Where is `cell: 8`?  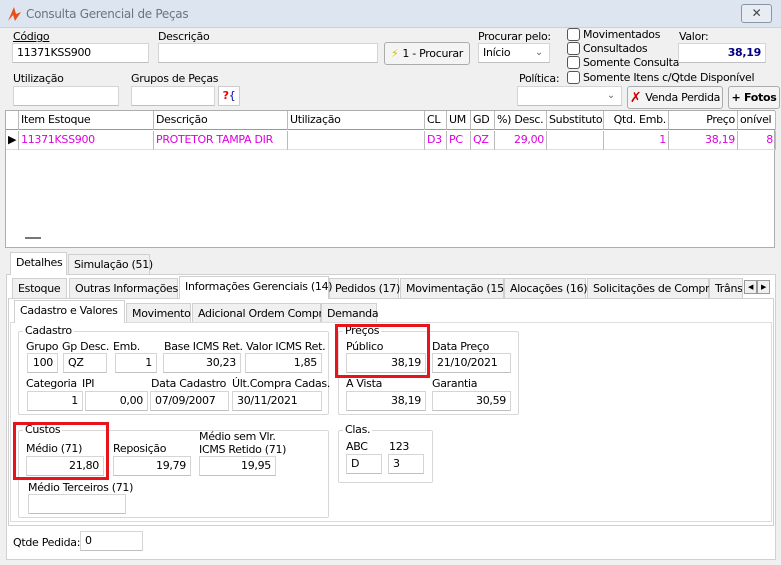
cell: 8 is located at coordinates (757, 140).